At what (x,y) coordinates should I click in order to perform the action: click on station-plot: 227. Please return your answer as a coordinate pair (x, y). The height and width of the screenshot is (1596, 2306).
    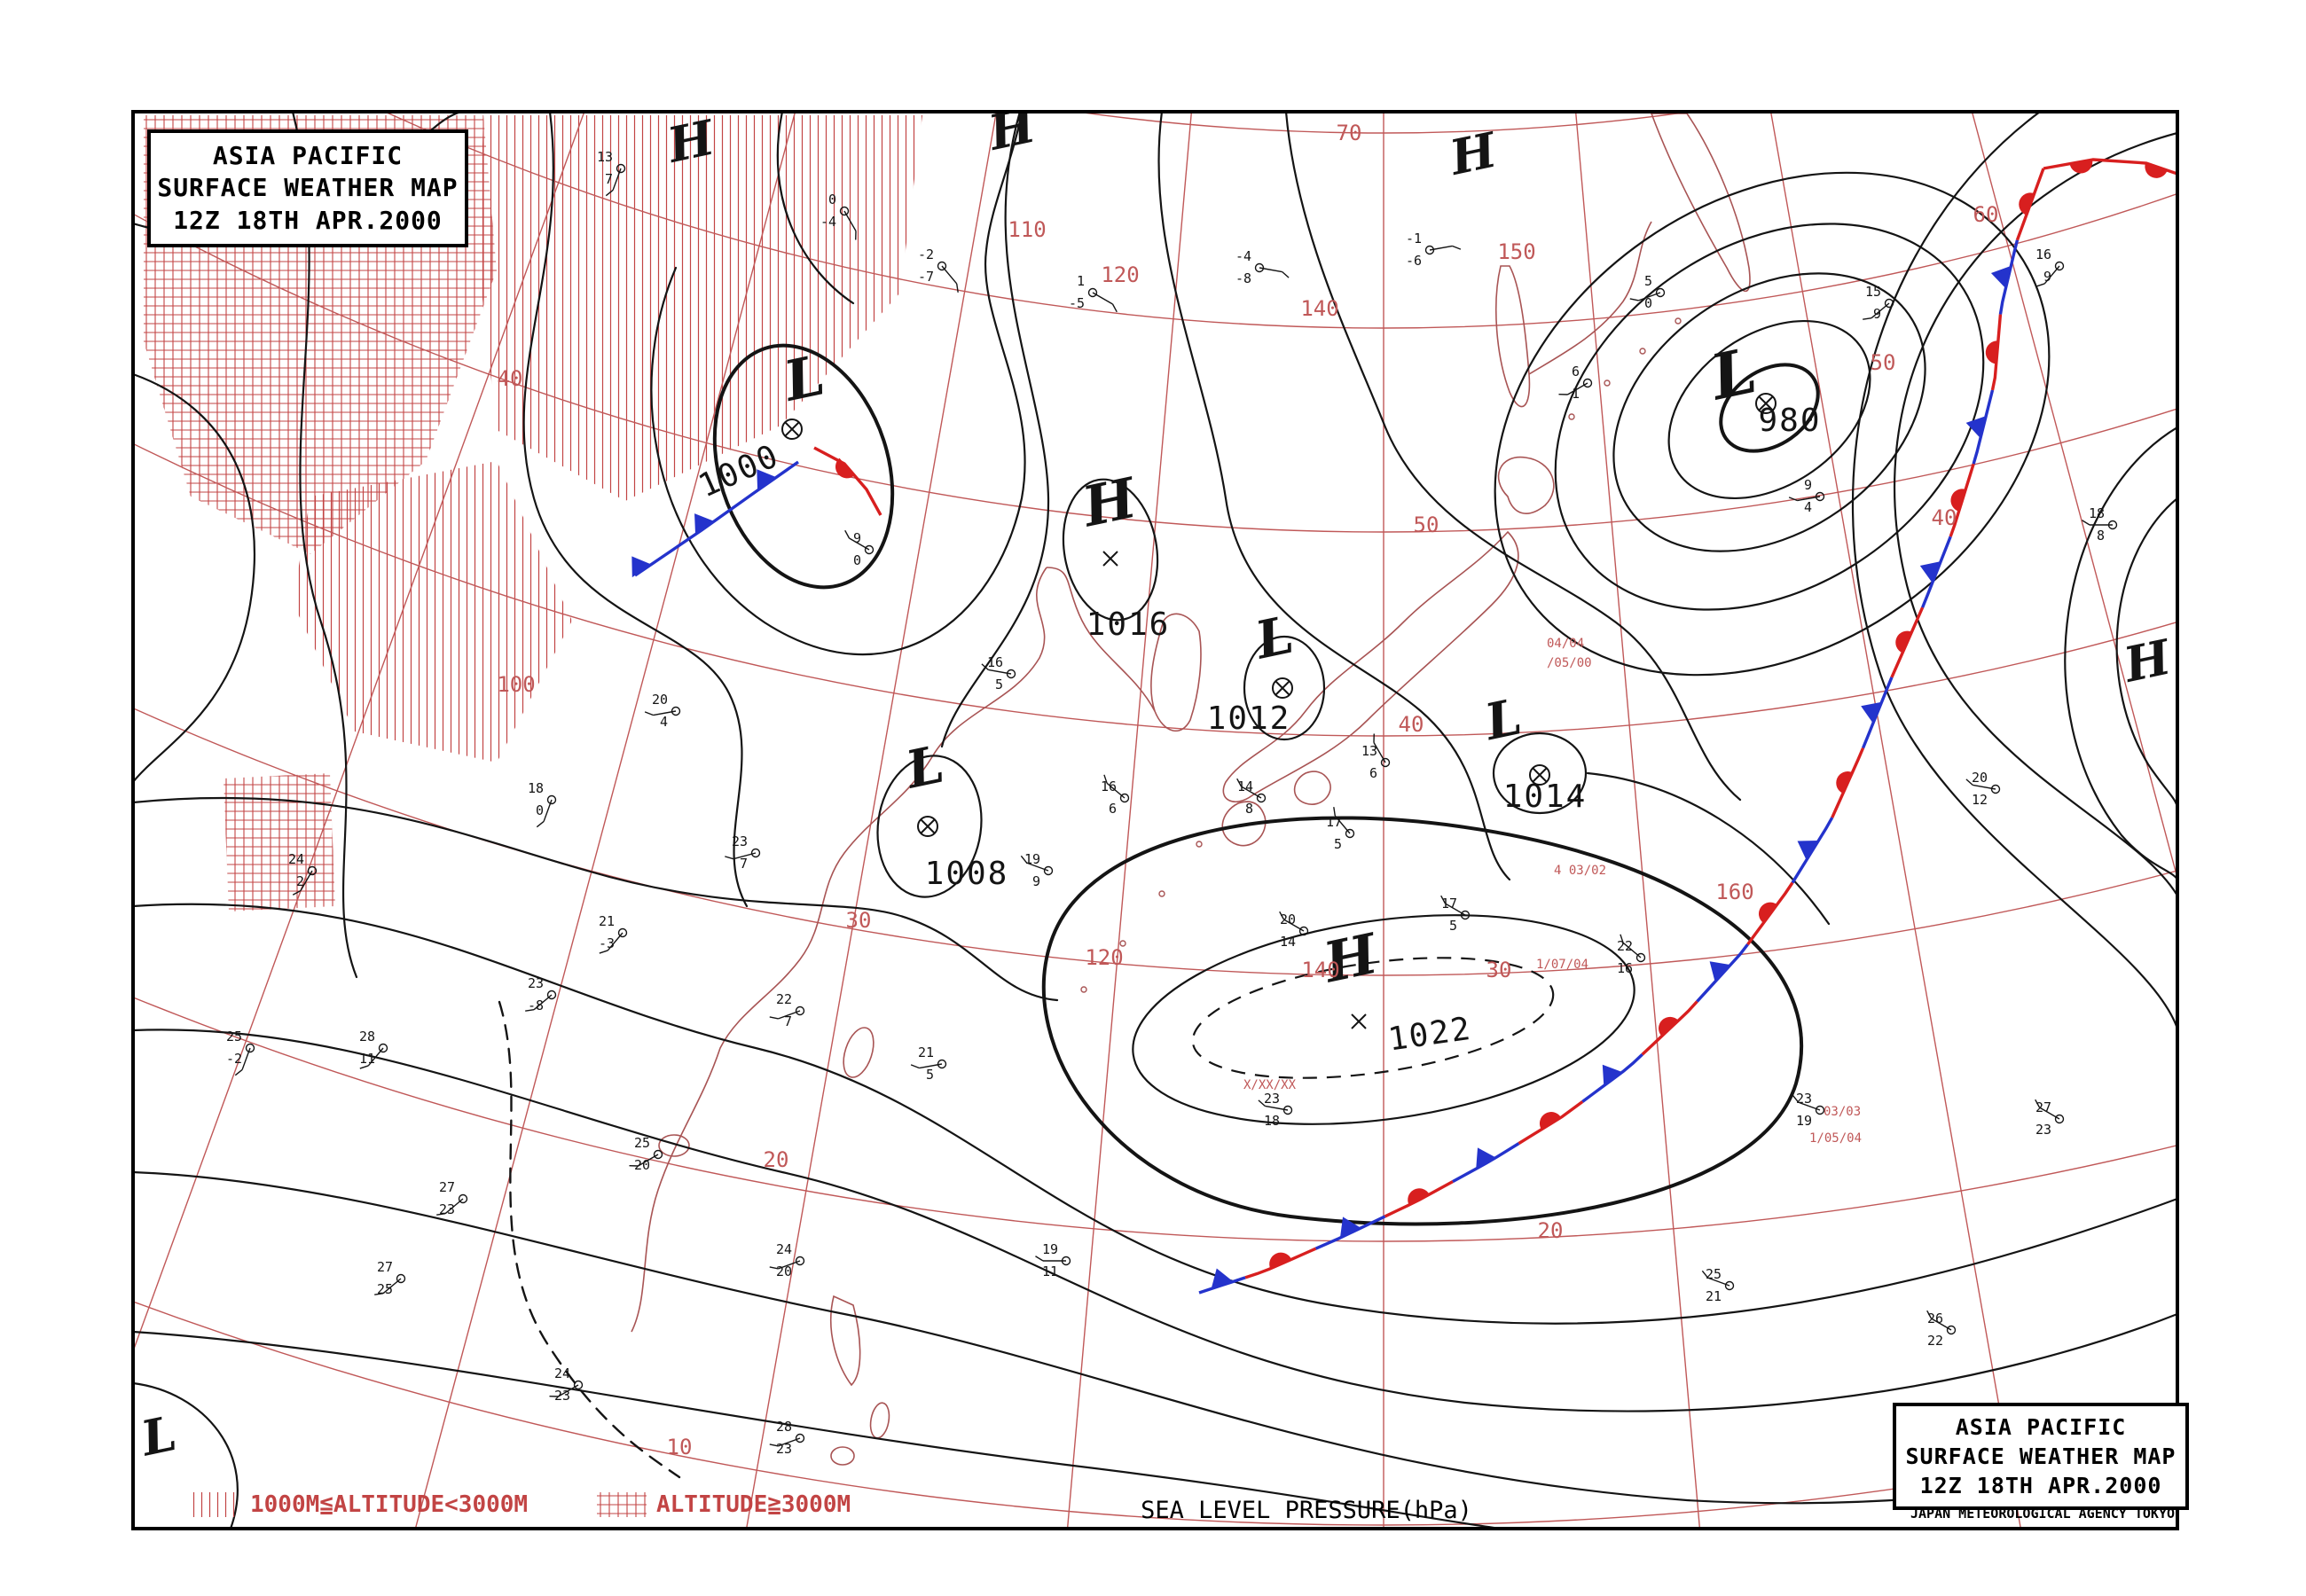
    Looking at the image, I should click on (787, 1010).